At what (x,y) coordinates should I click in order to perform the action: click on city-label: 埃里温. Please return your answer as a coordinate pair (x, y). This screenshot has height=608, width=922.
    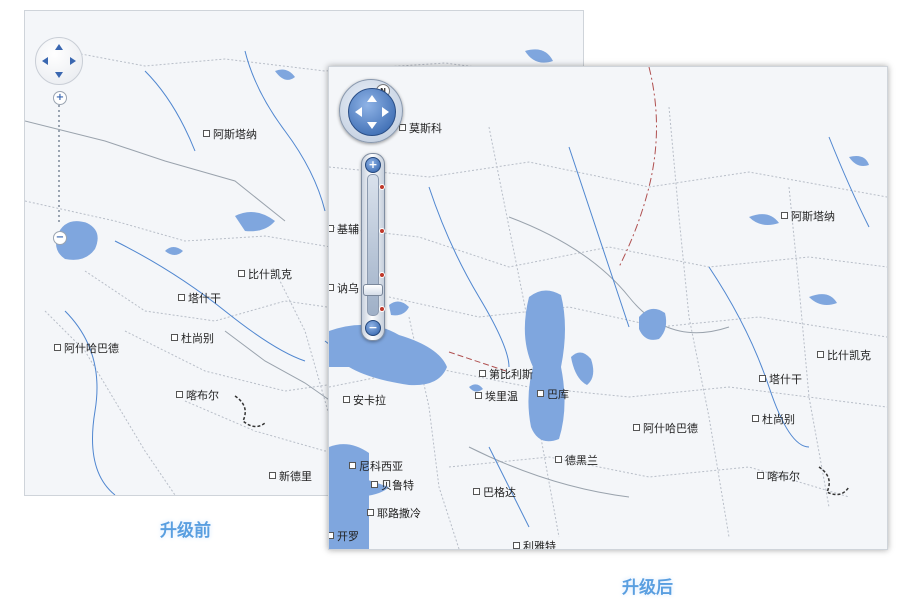
    Looking at the image, I should click on (496, 397).